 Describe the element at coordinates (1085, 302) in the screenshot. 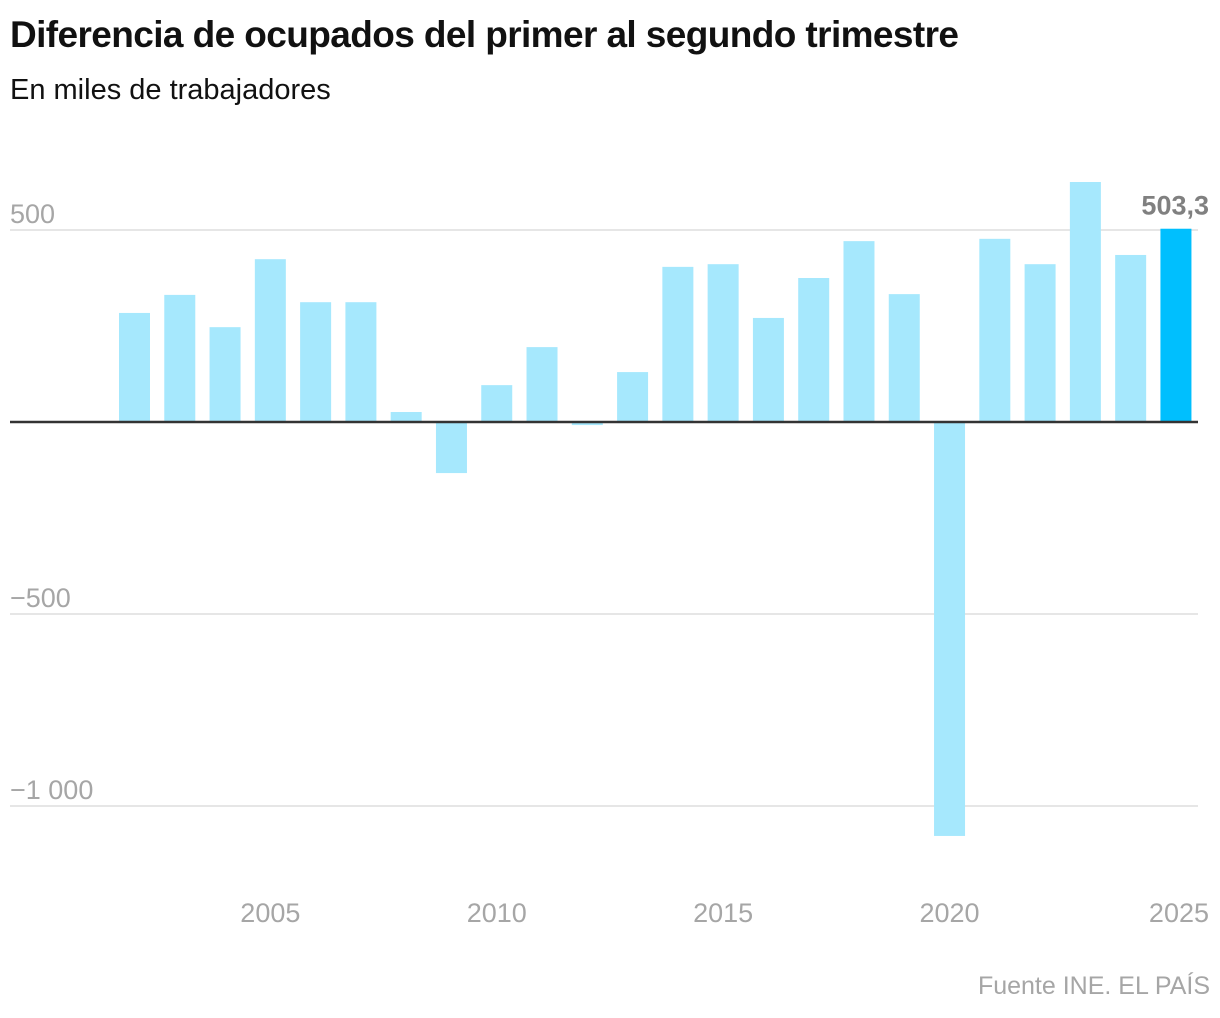

I see `bar-2023` at that location.